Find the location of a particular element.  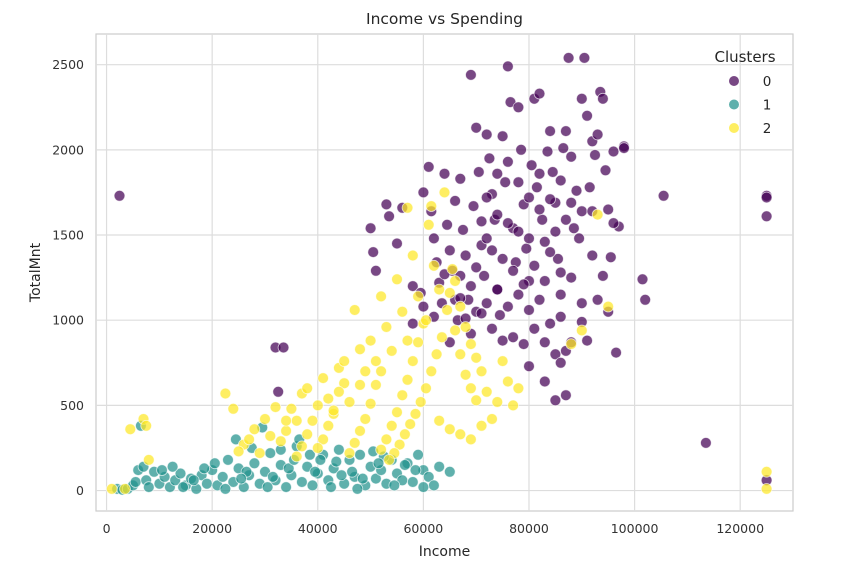

legend-label-2: 2 is located at coordinates (767, 129).